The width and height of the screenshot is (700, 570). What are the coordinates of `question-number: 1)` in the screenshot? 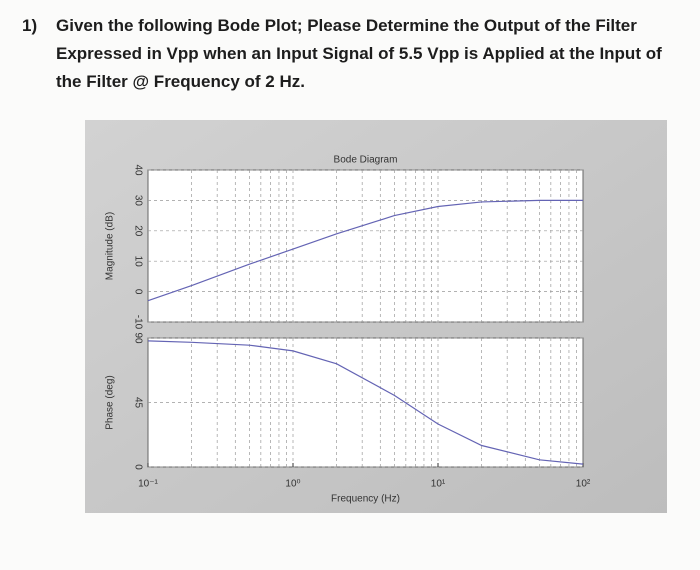 It's located at (30, 25).